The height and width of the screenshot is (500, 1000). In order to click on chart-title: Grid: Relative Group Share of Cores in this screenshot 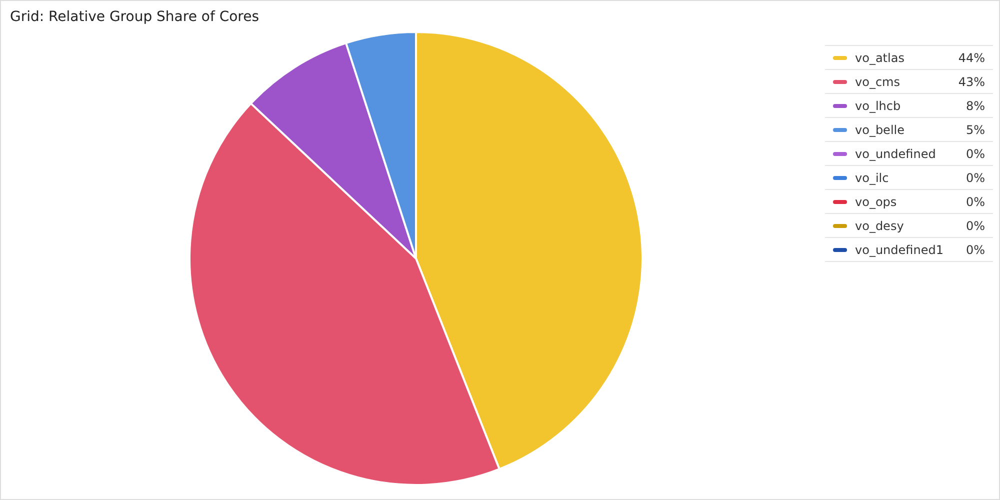, I will do `click(135, 17)`.